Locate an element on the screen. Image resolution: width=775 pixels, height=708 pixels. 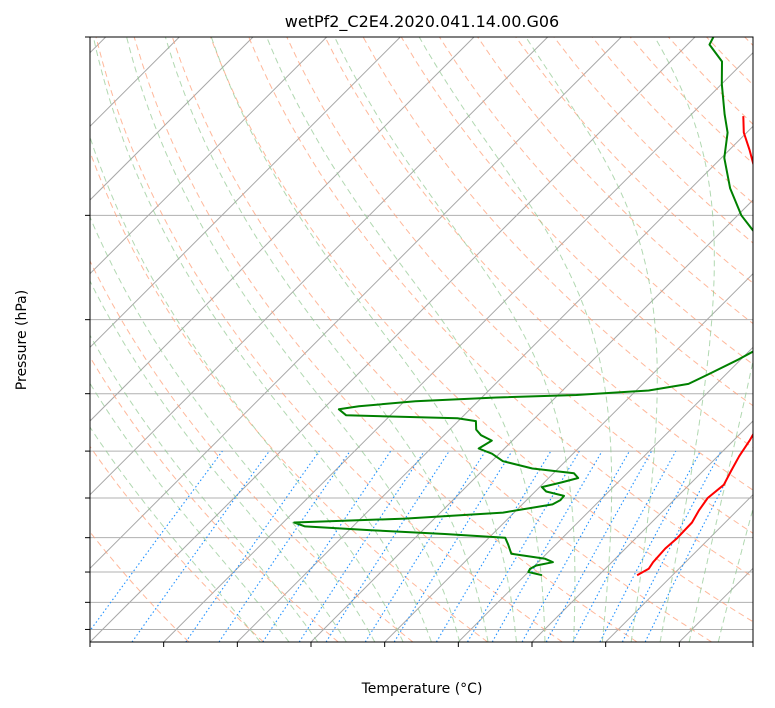
y-axis-ticks is located at coordinates (87, 333).